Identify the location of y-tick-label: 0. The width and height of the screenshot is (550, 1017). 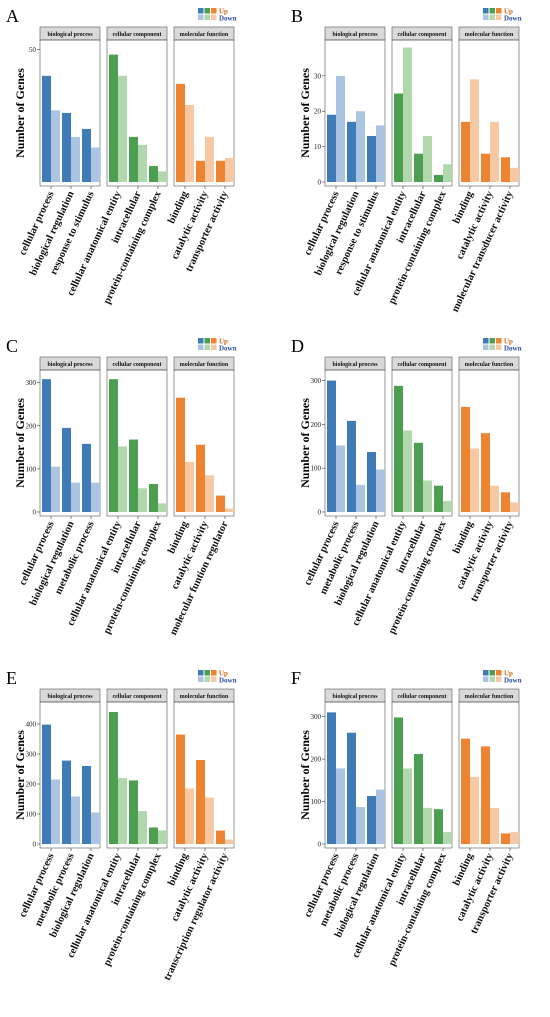
(35, 513).